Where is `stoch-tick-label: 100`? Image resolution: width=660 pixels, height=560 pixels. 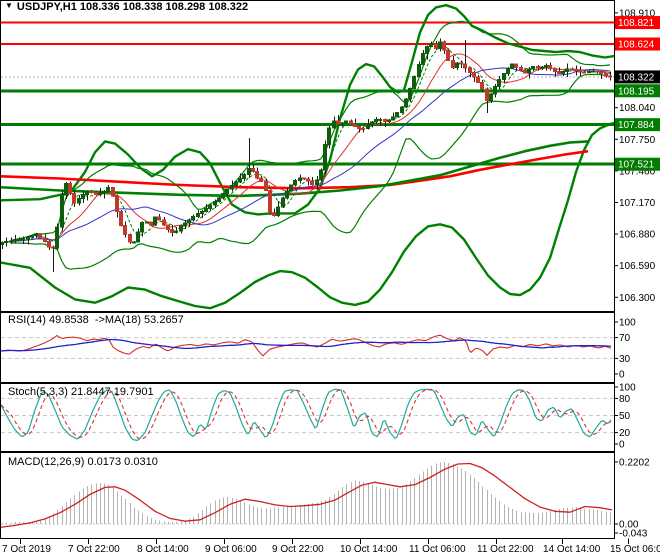 stoch-tick-label: 100 is located at coordinates (627, 388).